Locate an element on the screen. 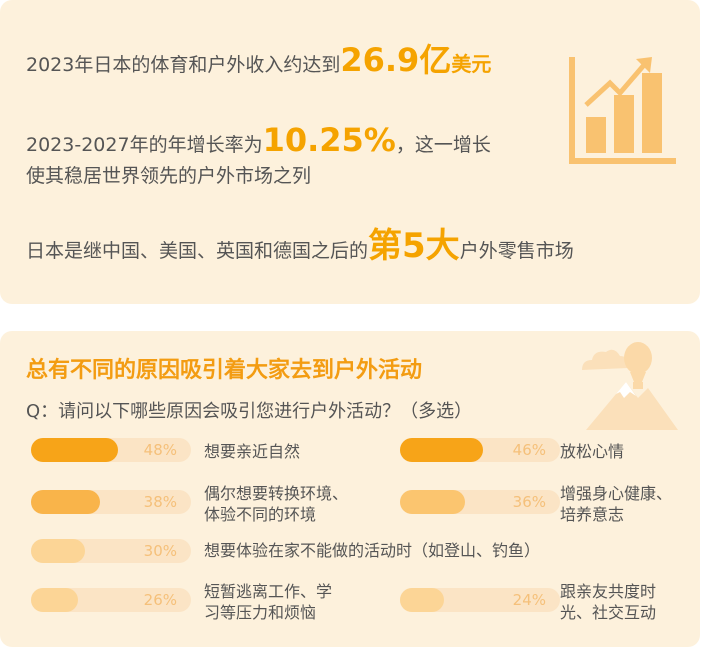  bar-track: 30% is located at coordinates (111, 551).